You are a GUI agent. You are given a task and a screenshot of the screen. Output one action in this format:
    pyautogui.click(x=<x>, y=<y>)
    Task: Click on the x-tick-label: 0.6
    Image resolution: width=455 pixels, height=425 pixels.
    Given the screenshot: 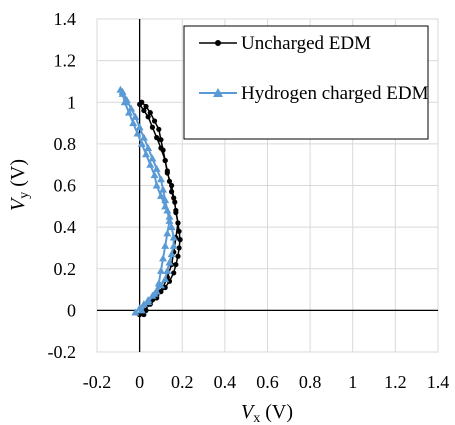 What is the action you would take?
    pyautogui.click(x=267, y=382)
    